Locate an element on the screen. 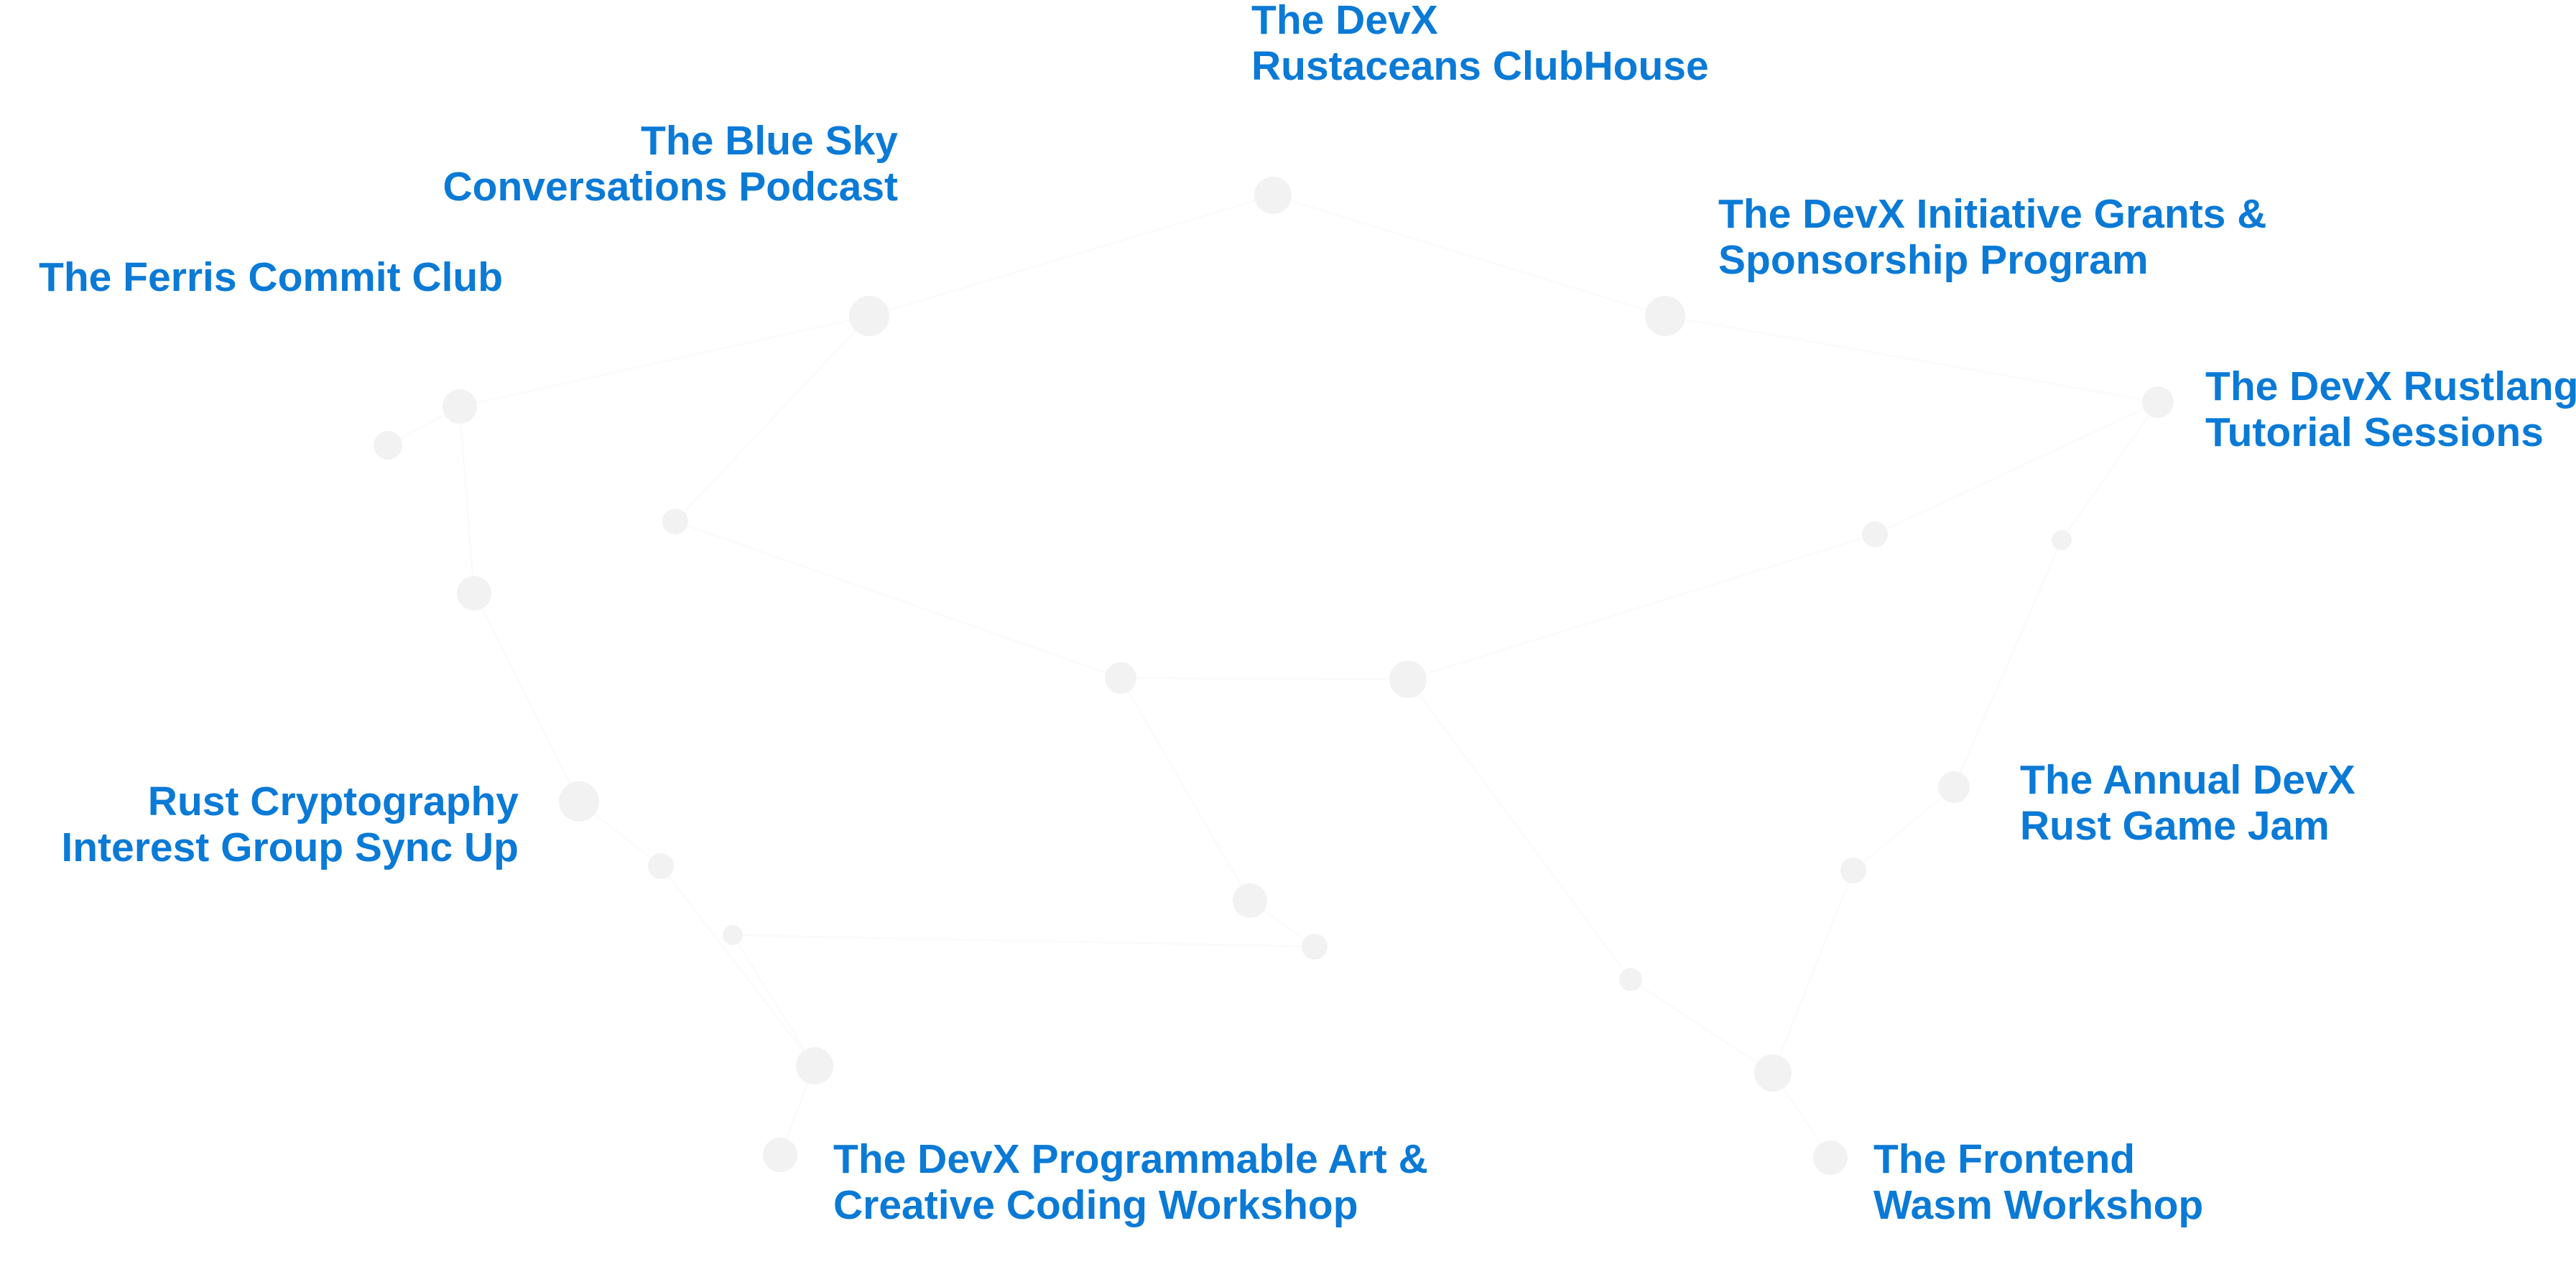 This screenshot has width=2576, height=1287. label-line: Rust Game Jam is located at coordinates (2175, 826).